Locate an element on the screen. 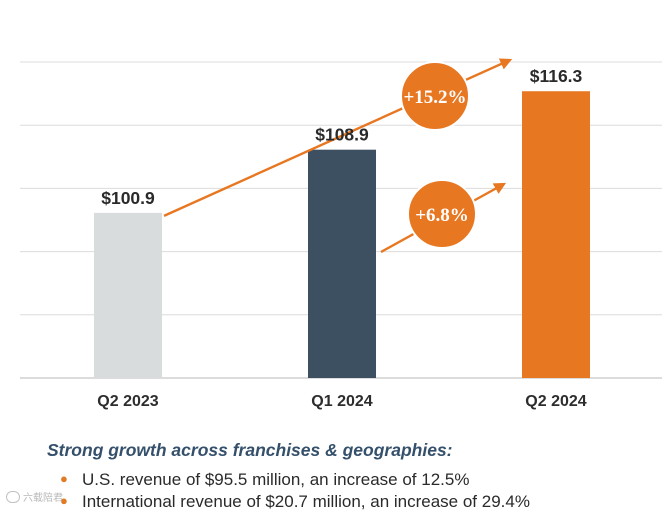 The image size is (666, 513). data-label: $116.3 is located at coordinates (556, 76).